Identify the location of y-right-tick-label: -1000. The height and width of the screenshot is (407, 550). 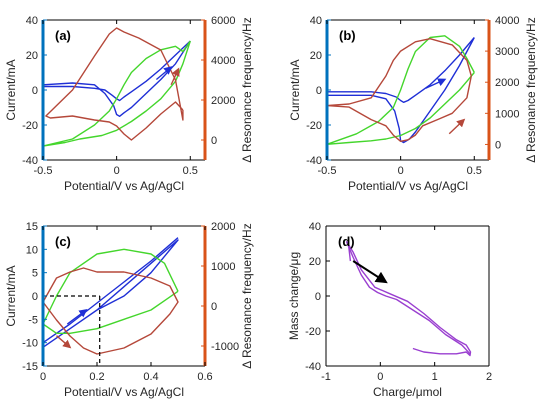
(225, 347).